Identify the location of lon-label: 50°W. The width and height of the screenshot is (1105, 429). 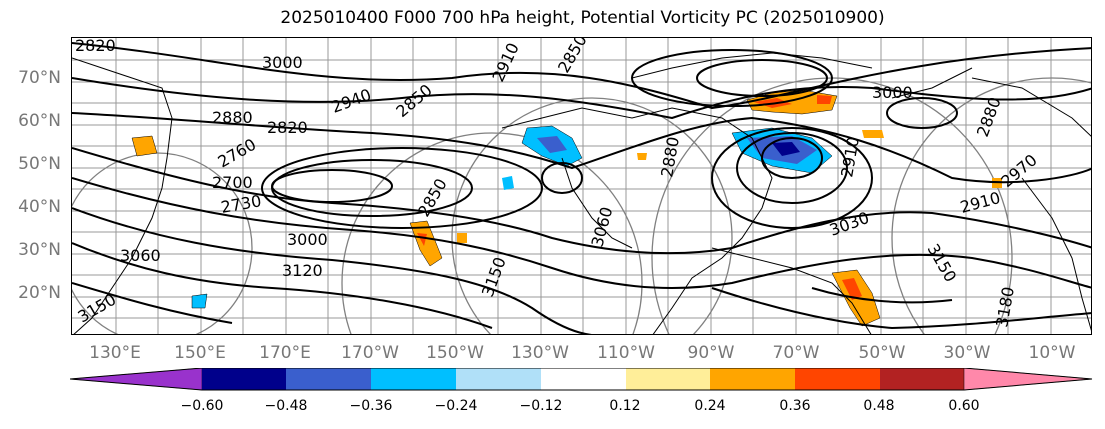
(882, 353).